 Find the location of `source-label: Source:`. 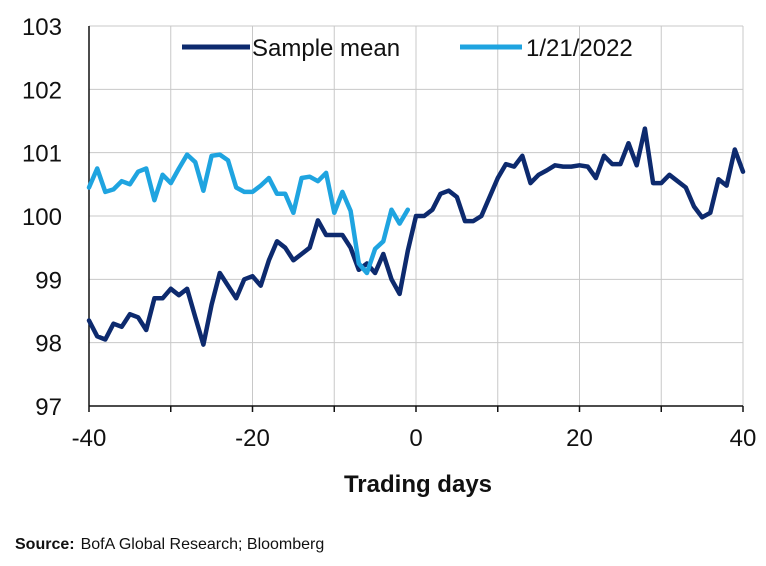

source-label: Source: is located at coordinates (45, 544).